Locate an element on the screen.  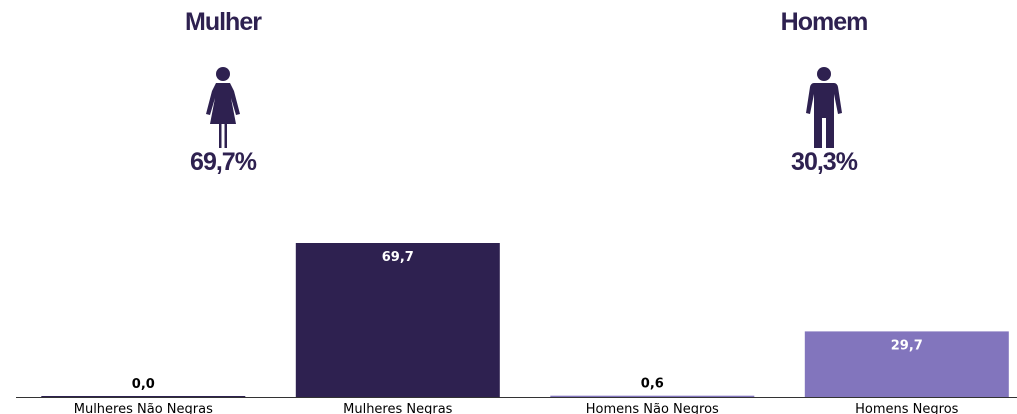
male-percent: 30,3% is located at coordinates (824, 162).